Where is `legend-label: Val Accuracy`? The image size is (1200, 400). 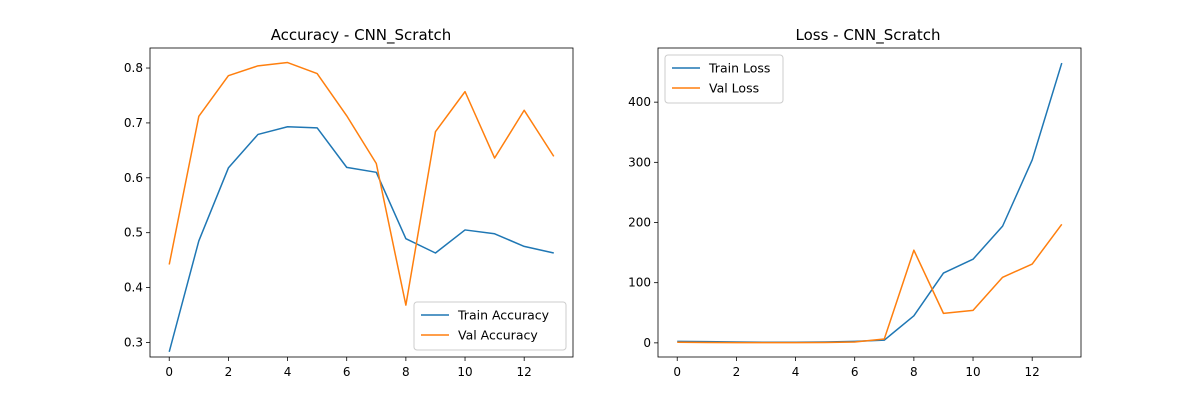
legend-label: Val Accuracy is located at coordinates (498, 335).